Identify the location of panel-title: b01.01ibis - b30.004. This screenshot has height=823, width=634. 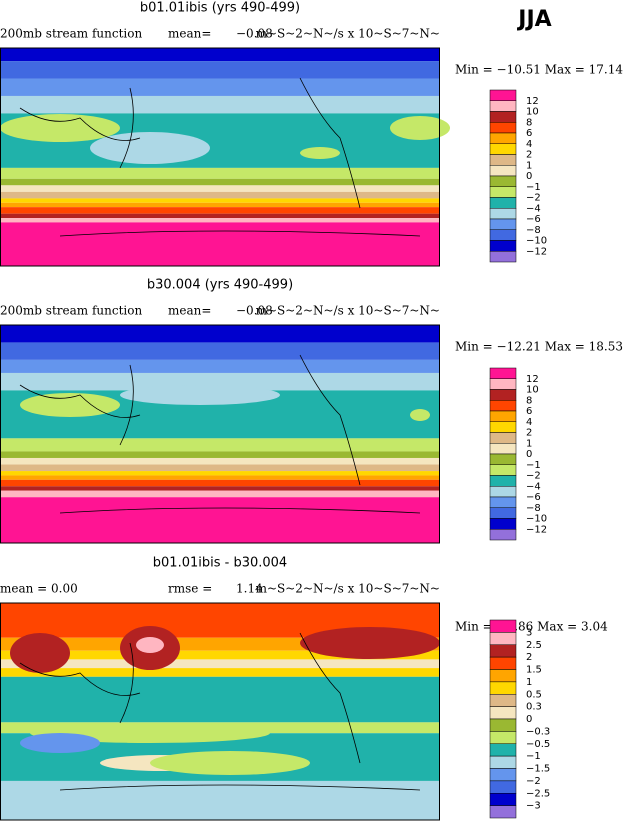
(220, 563).